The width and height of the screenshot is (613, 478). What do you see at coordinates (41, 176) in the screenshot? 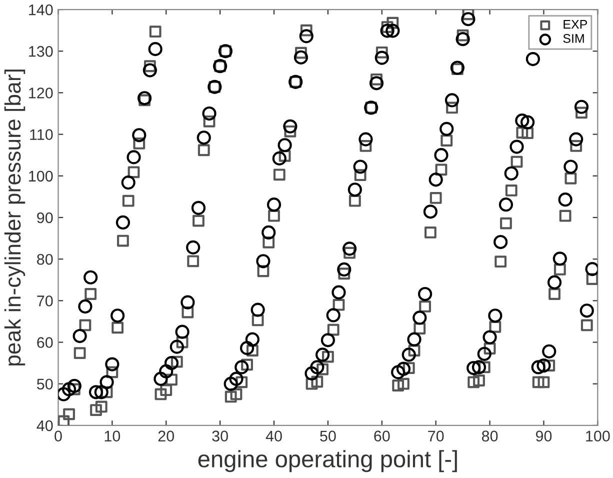
I see `y-tick-label: 100` at bounding box center [41, 176].